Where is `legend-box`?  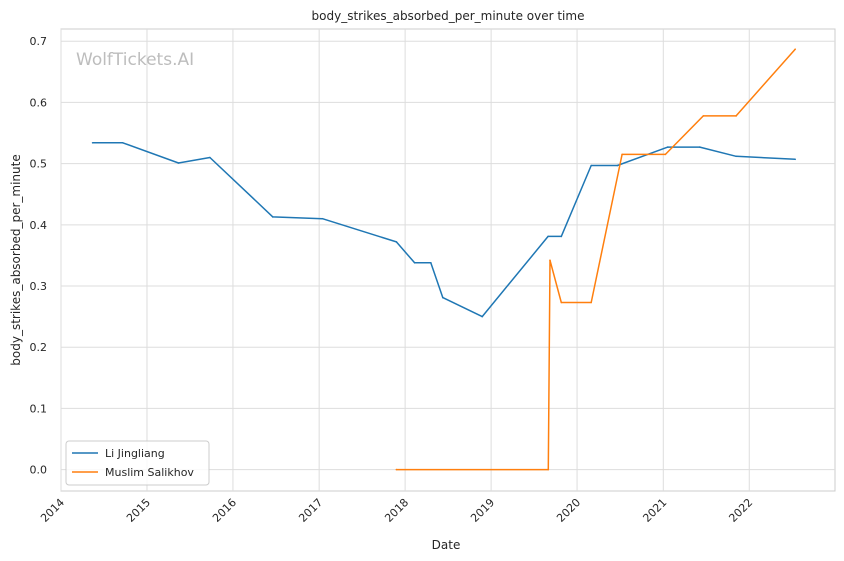 legend-box is located at coordinates (137, 463).